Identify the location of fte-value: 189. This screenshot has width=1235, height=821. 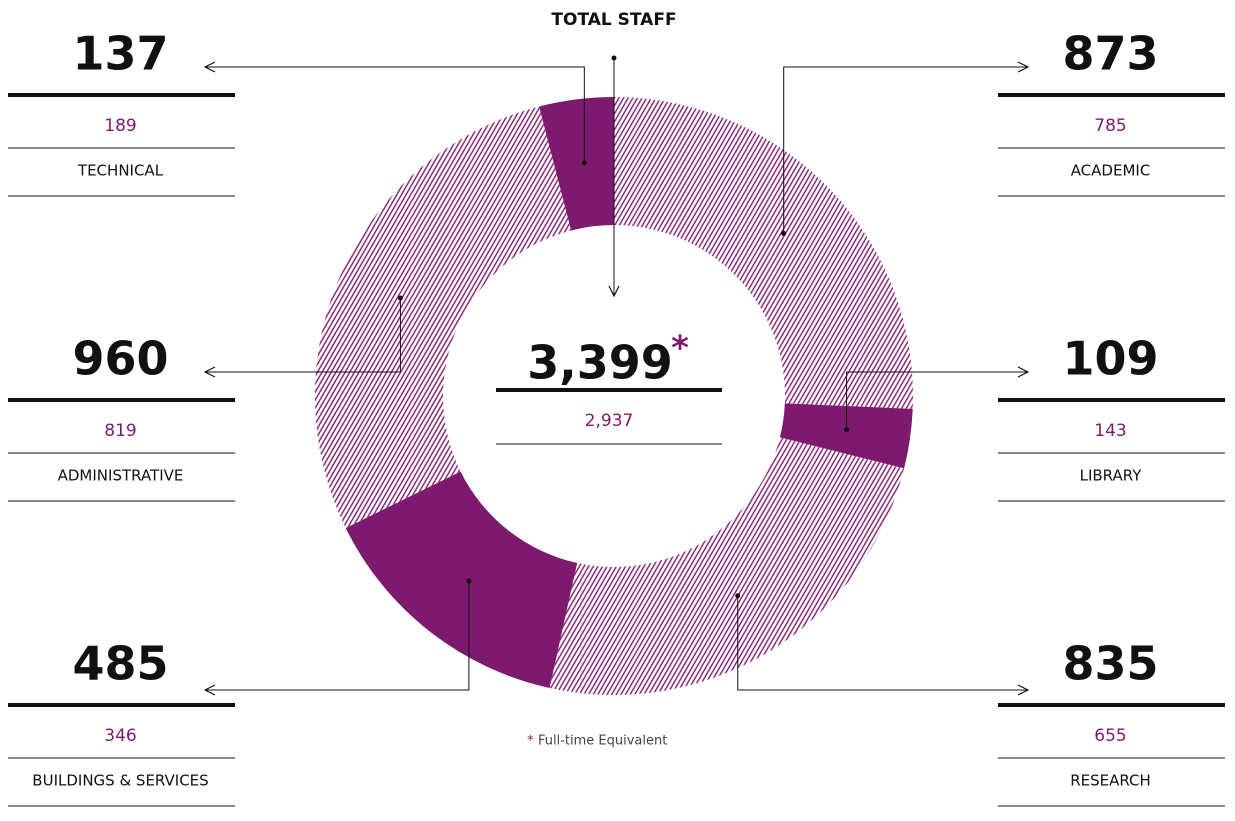
(120, 126).